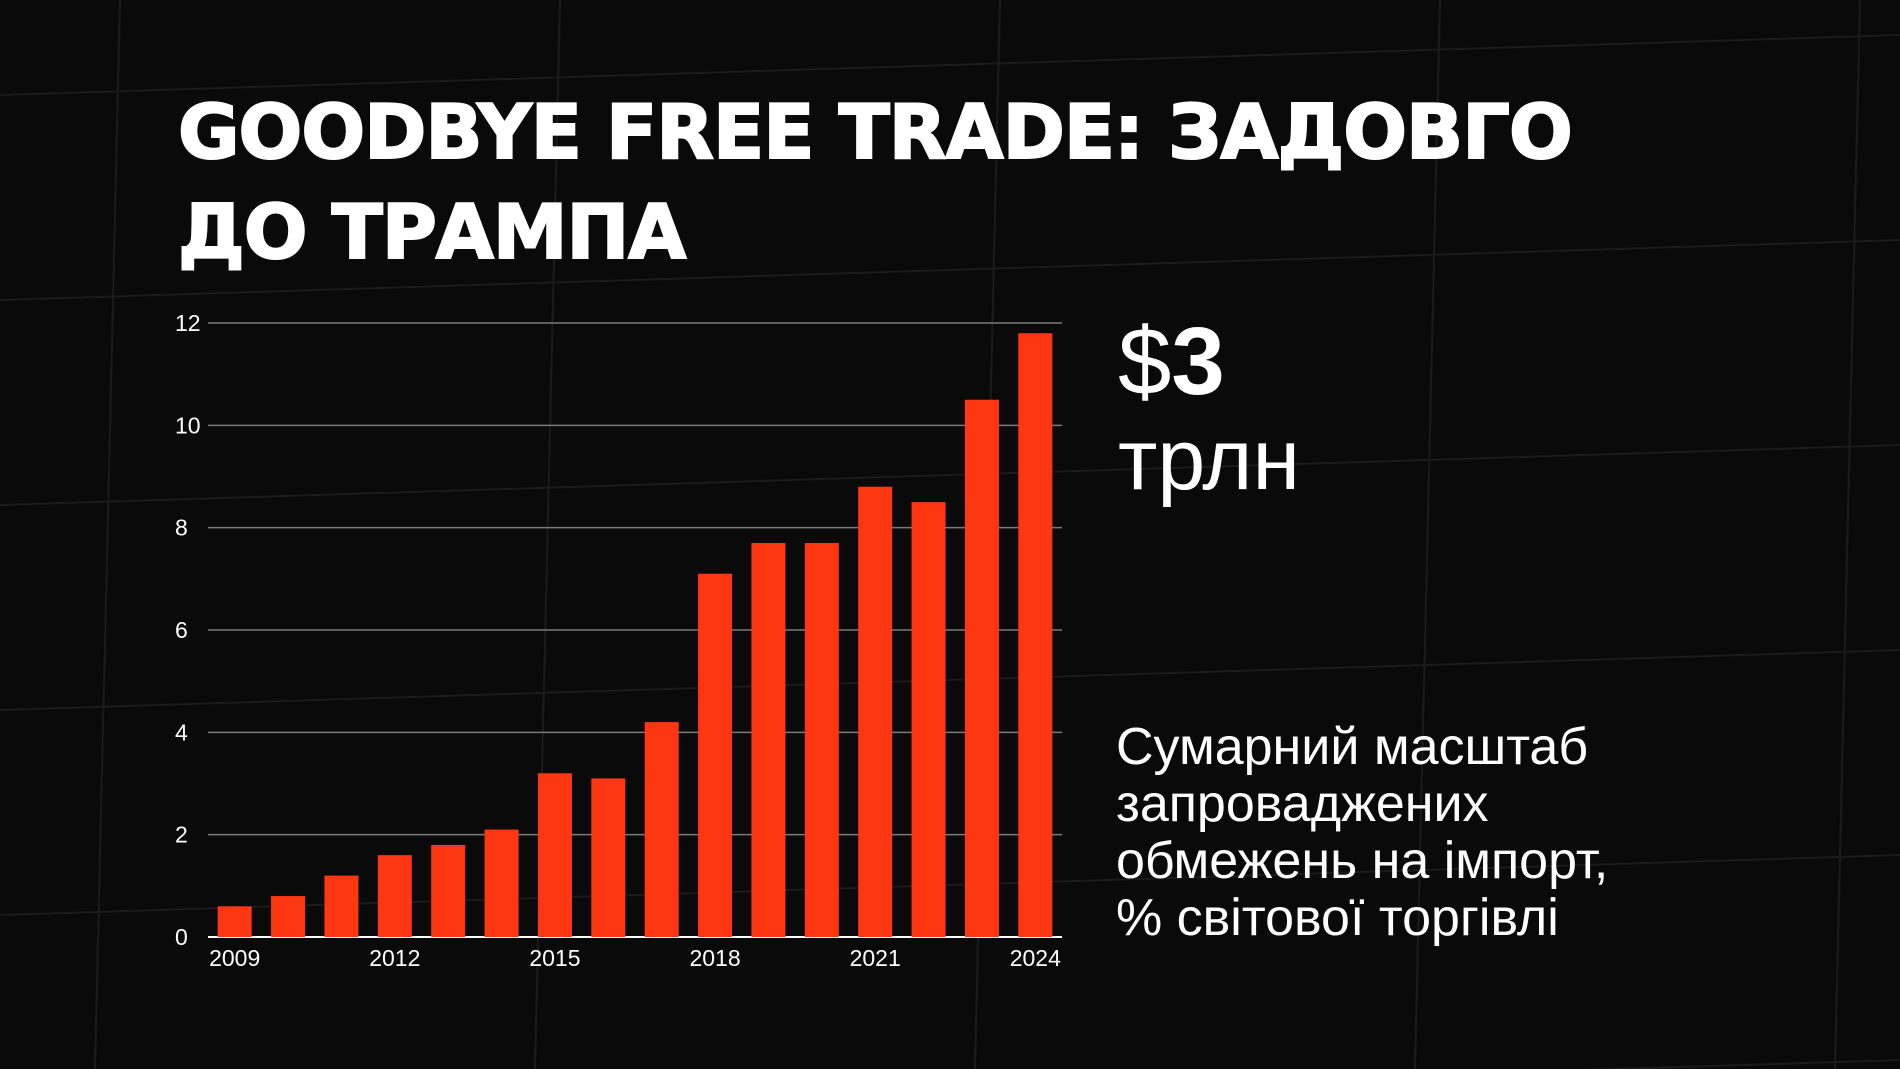 This screenshot has width=1900, height=1069. What do you see at coordinates (554, 958) in the screenshot?
I see `x-tick-label: 2015` at bounding box center [554, 958].